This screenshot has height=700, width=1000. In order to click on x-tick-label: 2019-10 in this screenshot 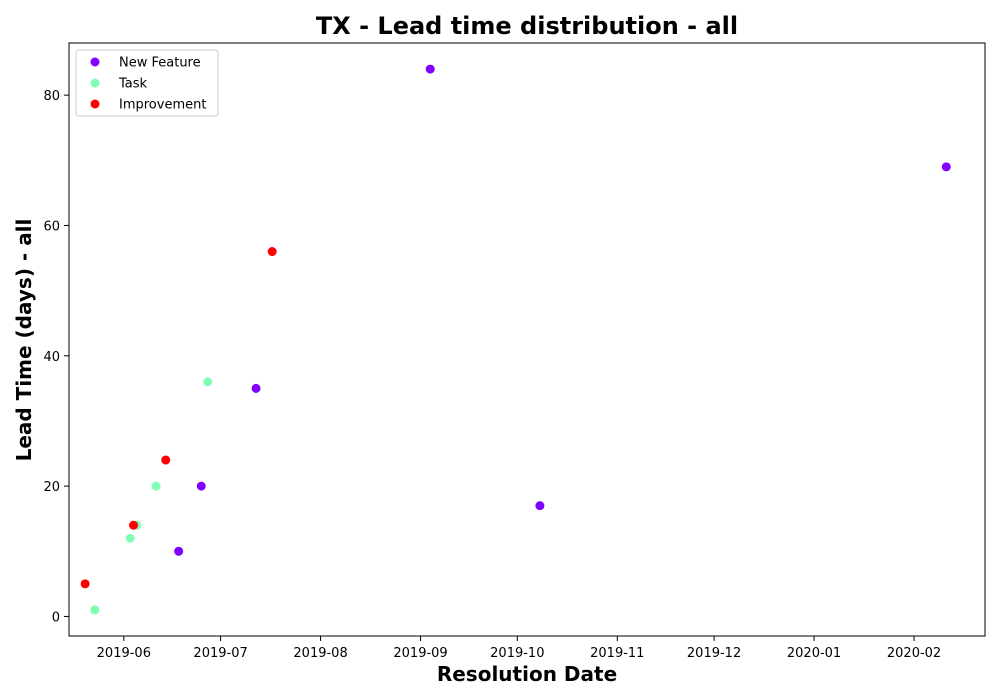, I will do `click(517, 653)`.